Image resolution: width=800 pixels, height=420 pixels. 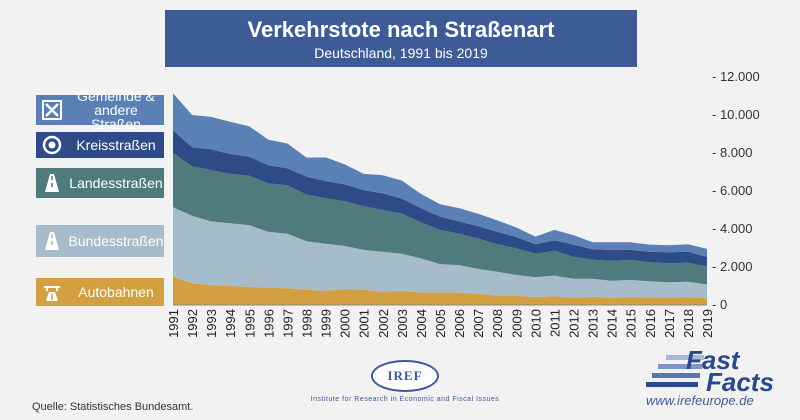 I want to click on x-tick-label: 2019, so click(x=707, y=323).